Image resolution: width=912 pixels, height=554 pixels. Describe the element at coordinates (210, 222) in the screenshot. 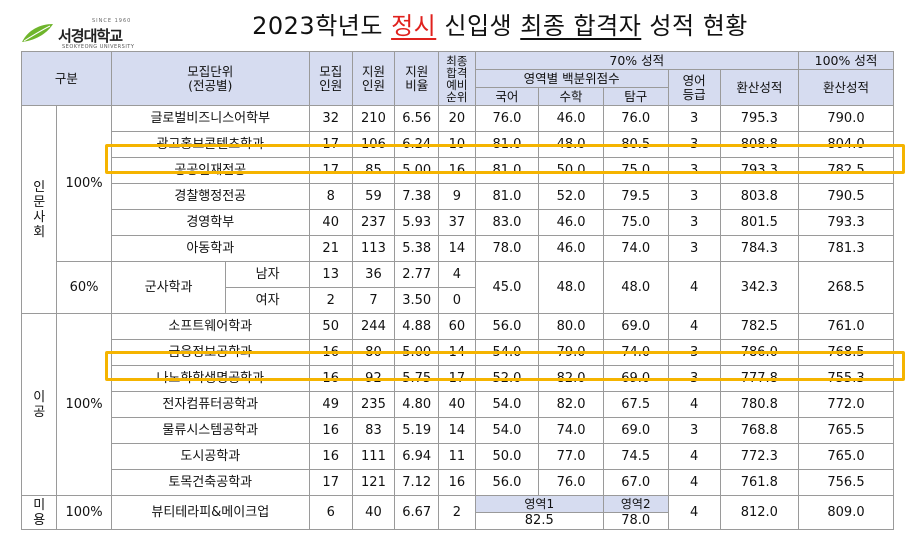

I see `unit-name: 경영학부` at that location.